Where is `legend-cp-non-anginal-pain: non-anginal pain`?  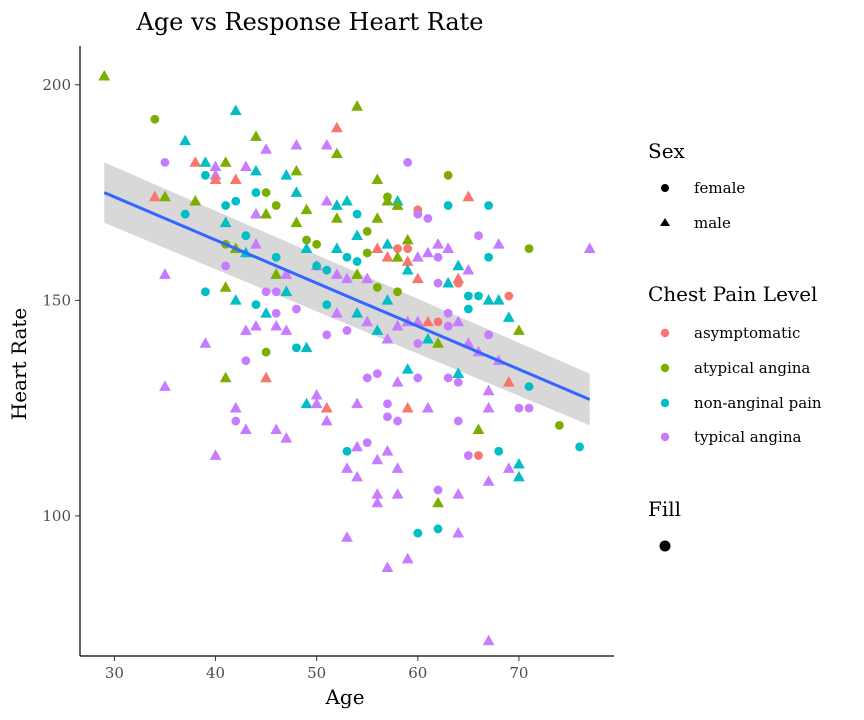
legend-cp-non-anginal-pain: non-anginal pain is located at coordinates (741, 403).